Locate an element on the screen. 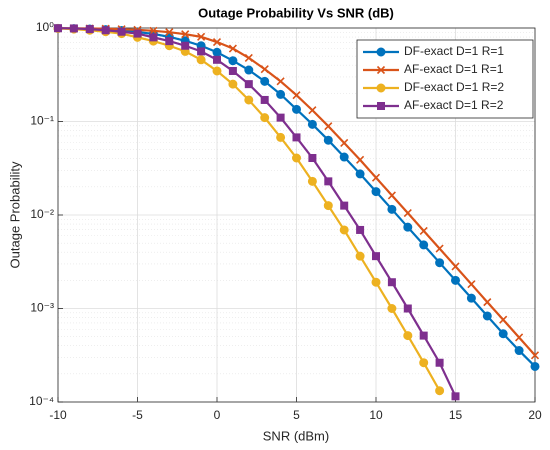  chart-title: Outage Probability Vs SNR (dB) is located at coordinates (296, 12).